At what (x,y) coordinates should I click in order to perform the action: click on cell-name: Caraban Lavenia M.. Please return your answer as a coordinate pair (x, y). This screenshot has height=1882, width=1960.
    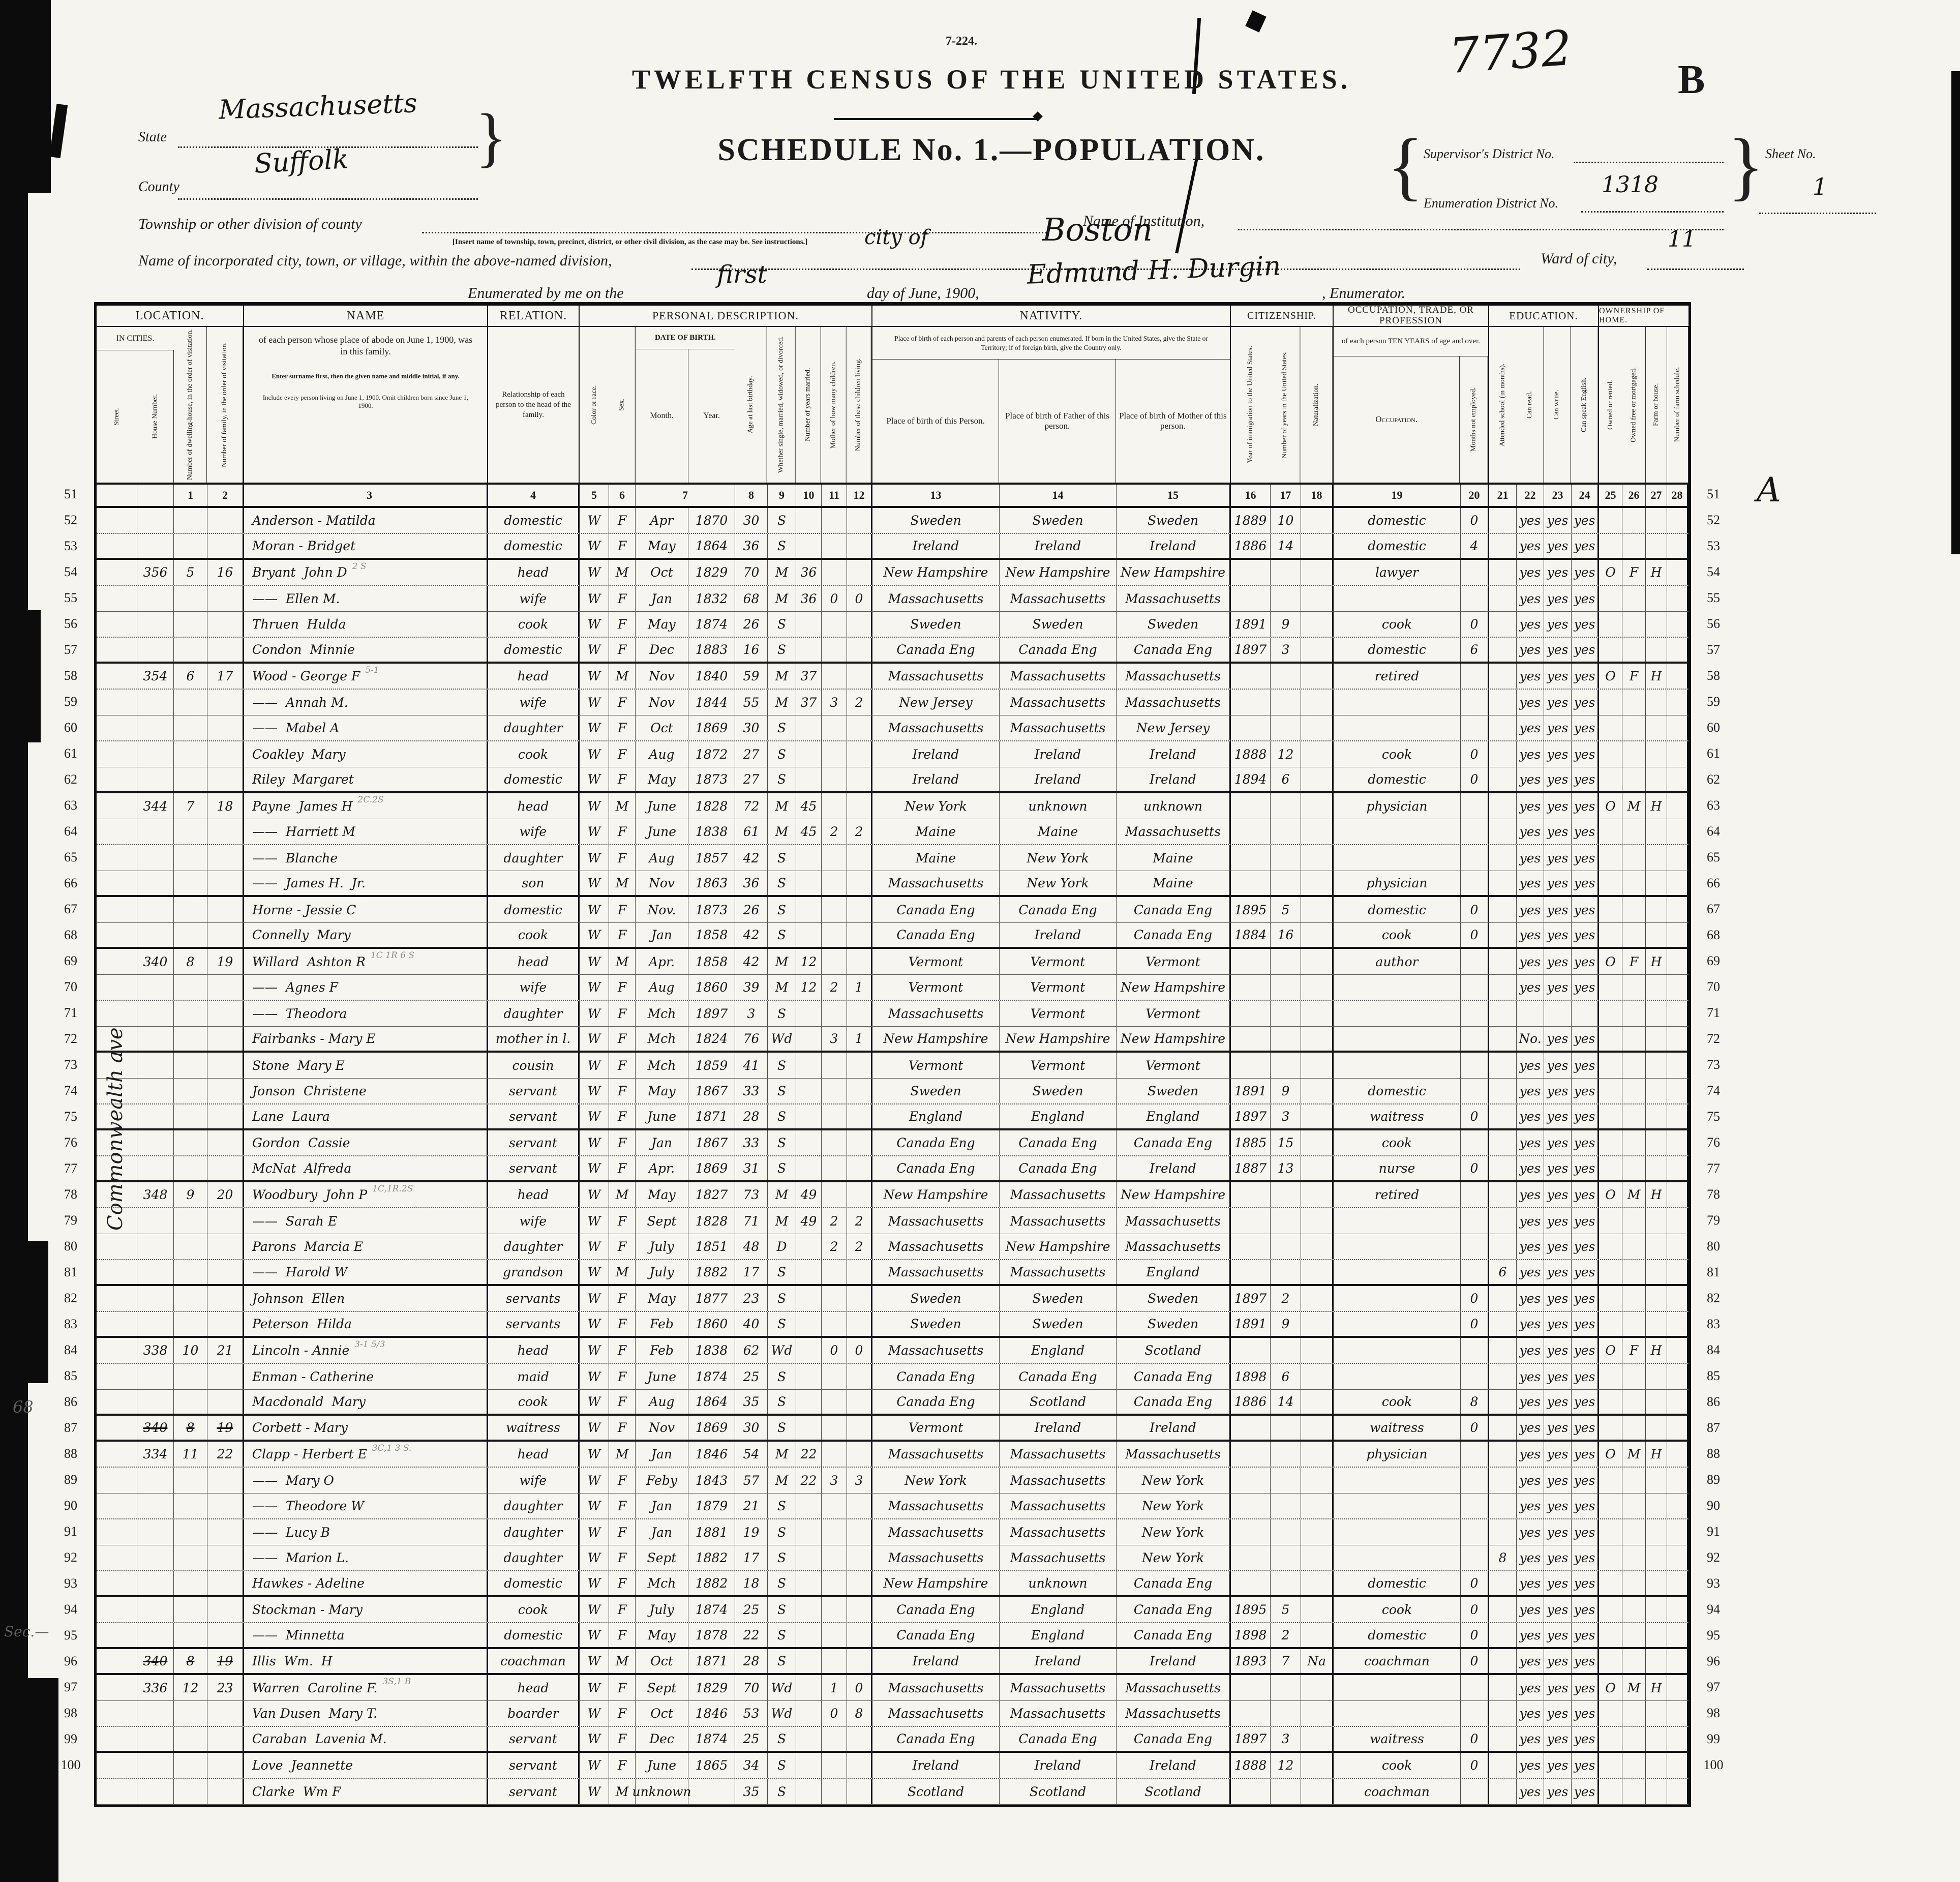
    Looking at the image, I should click on (366, 1739).